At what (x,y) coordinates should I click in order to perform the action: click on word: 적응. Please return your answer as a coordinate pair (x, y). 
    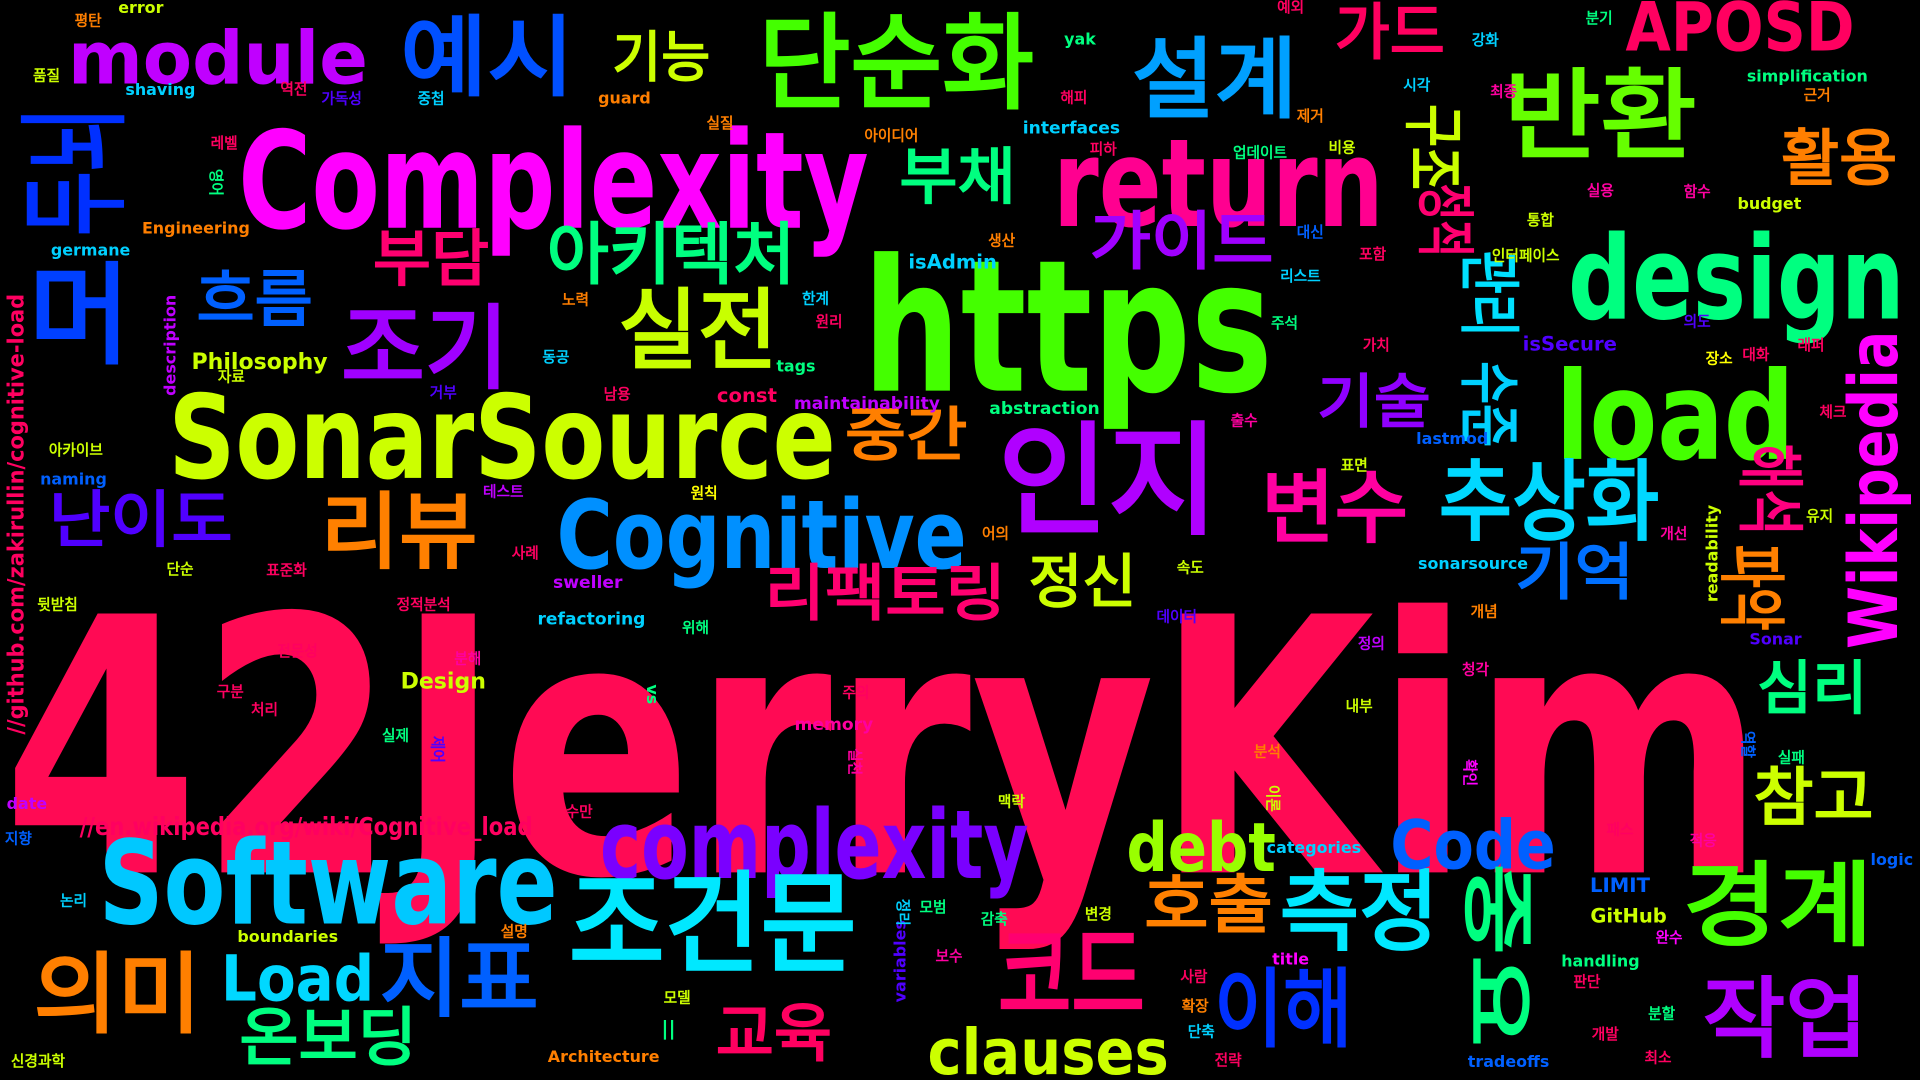
    Looking at the image, I should click on (1704, 841).